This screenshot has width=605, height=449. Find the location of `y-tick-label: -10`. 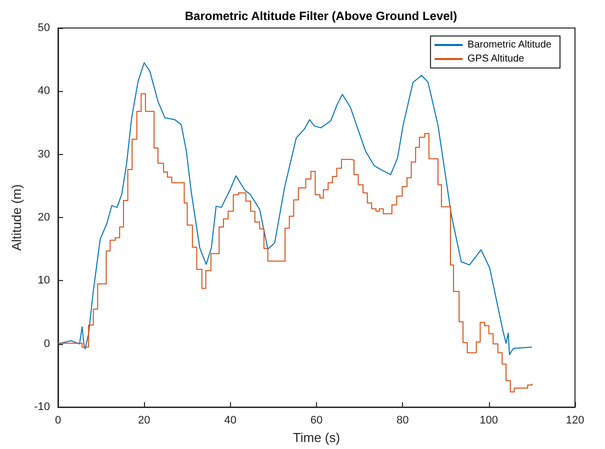

y-tick-label: -10 is located at coordinates (42, 407).